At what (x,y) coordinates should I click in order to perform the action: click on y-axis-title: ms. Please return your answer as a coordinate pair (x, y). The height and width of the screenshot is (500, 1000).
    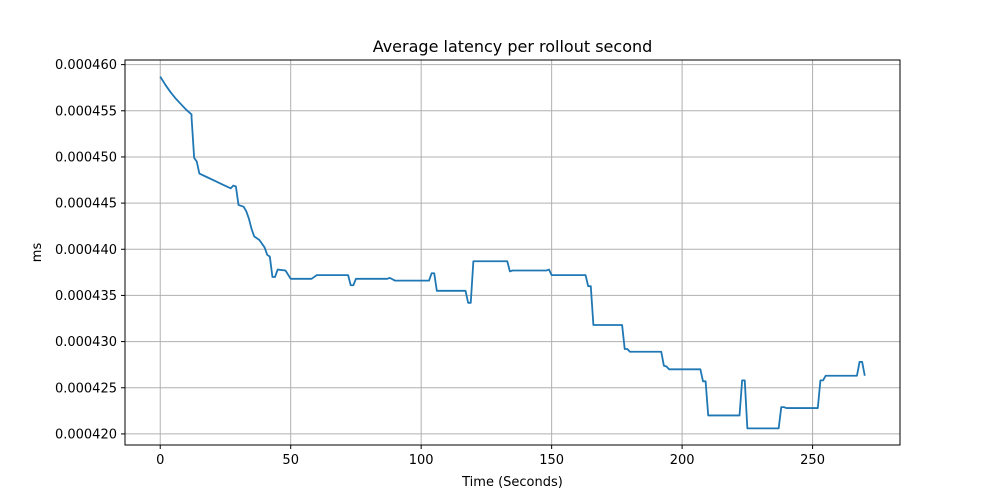
    Looking at the image, I should click on (37, 253).